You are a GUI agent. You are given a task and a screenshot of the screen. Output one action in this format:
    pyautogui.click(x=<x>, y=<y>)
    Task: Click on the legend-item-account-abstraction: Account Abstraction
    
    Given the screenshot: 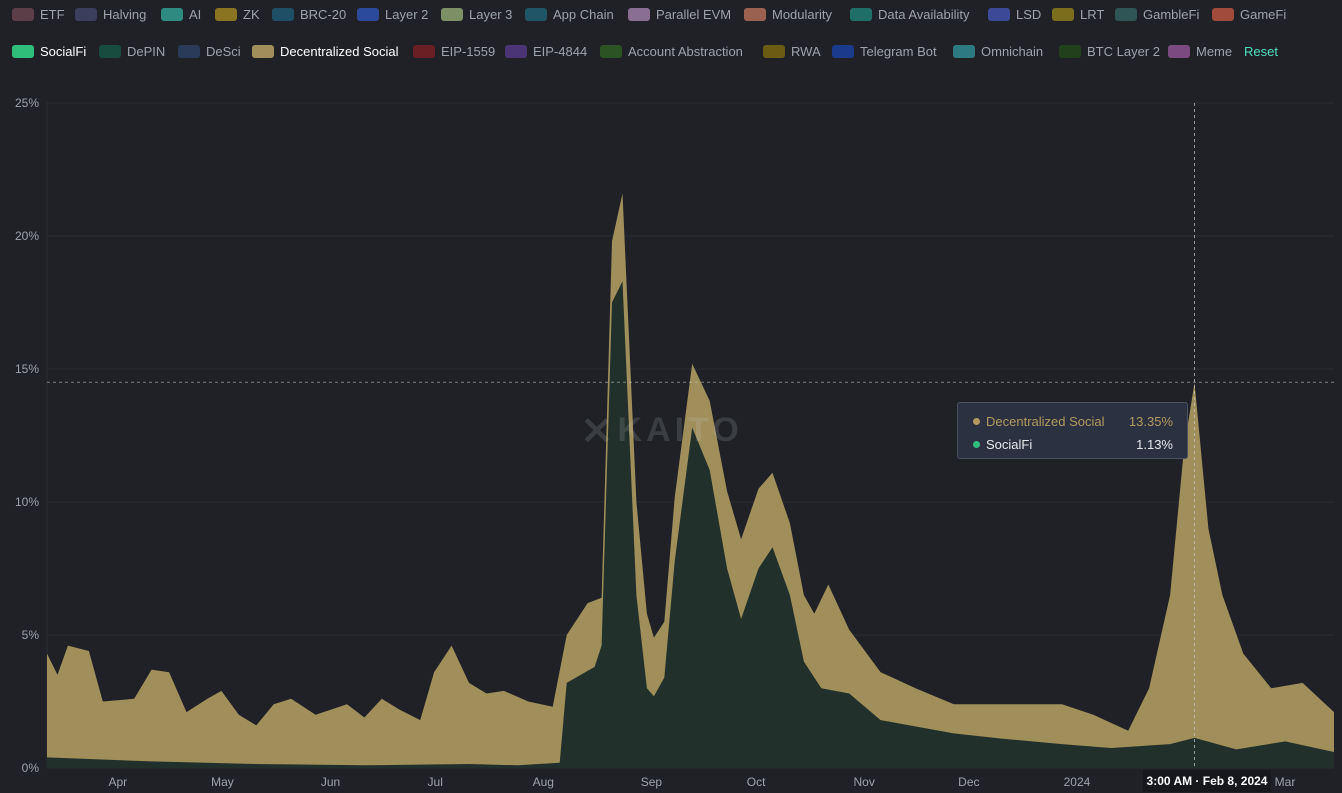 What is the action you would take?
    pyautogui.click(x=671, y=51)
    